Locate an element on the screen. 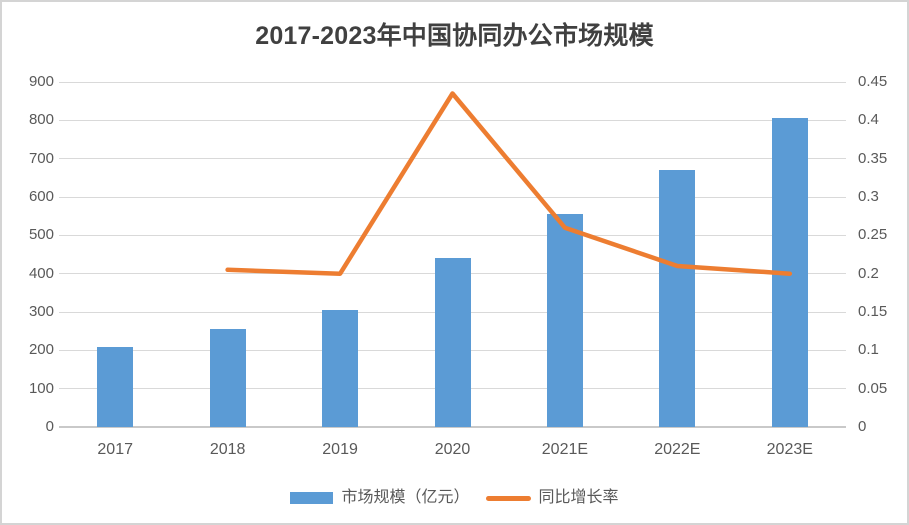 The height and width of the screenshot is (525, 909). y-axis-left-tick-label: 100 is located at coordinates (41, 388).